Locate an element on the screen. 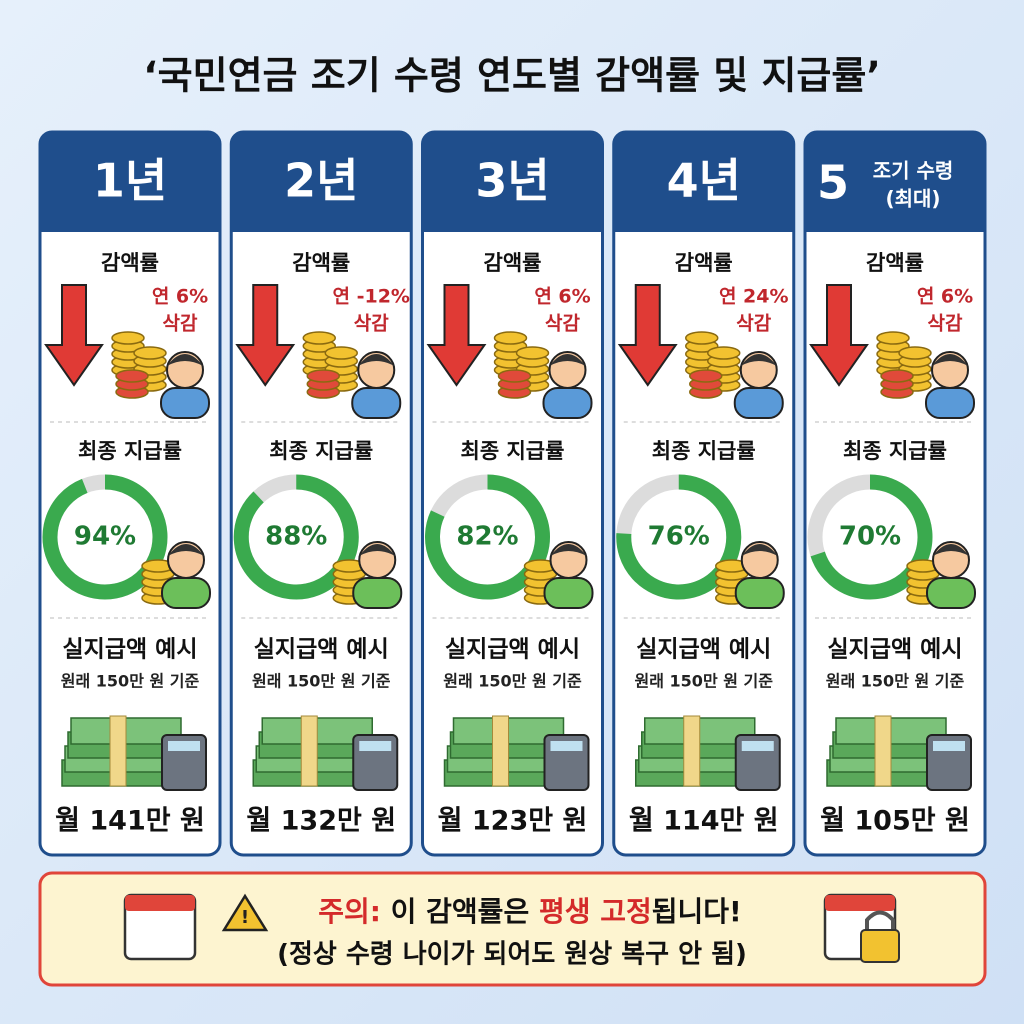 This screenshot has height=1024, width=1024. card-header-text: 2년 is located at coordinates (321, 181).